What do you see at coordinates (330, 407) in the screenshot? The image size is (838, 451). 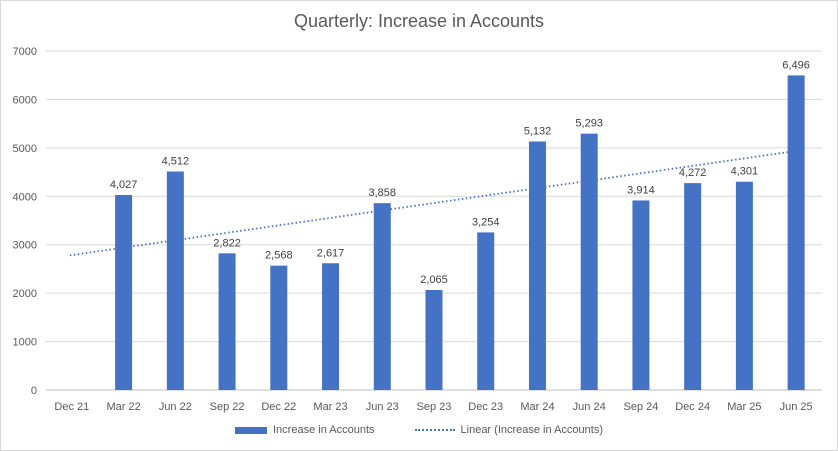 I see `x-tick-label: Mar 23` at bounding box center [330, 407].